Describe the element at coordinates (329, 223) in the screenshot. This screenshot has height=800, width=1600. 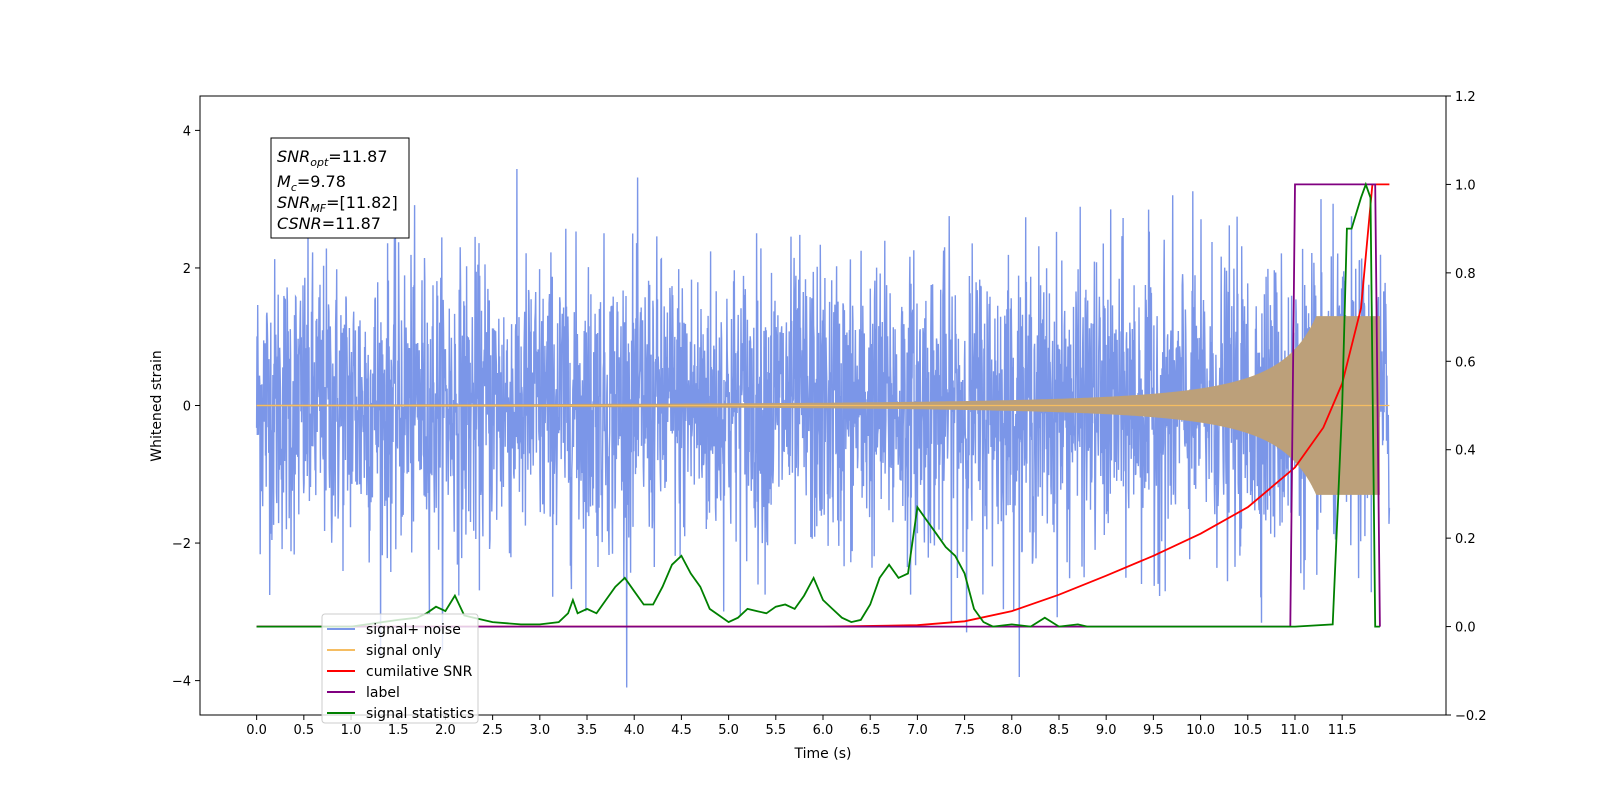
I see `csnr-text: CSNR=11.87` at that location.